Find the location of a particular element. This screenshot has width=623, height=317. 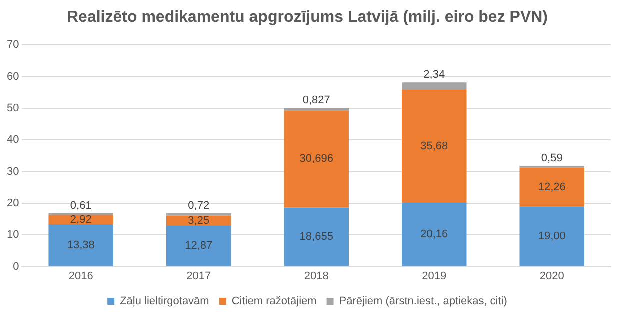

data-label: 13,38 is located at coordinates (81, 245).